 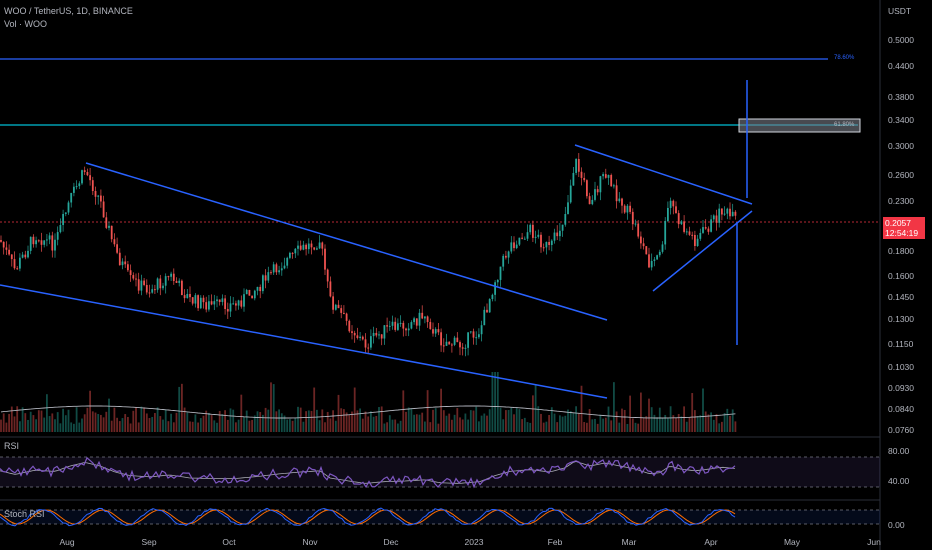 I want to click on symbol-title: WOO / TetherUS, 1D, BINANCE, so click(x=68, y=11).